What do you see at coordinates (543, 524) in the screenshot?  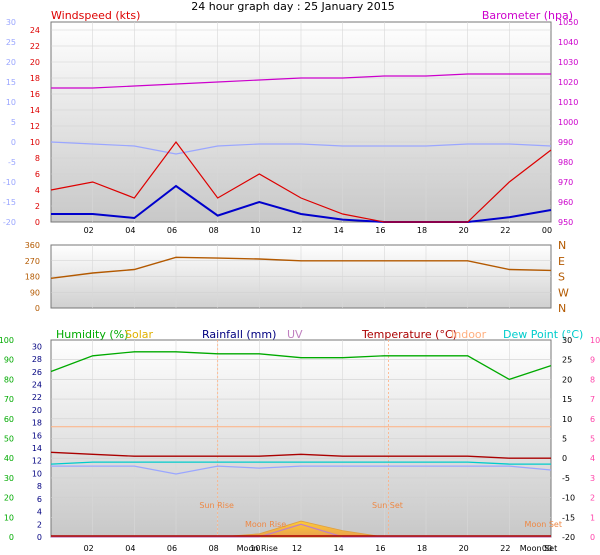 I see `moon-set-label: Moon Set` at bounding box center [543, 524].